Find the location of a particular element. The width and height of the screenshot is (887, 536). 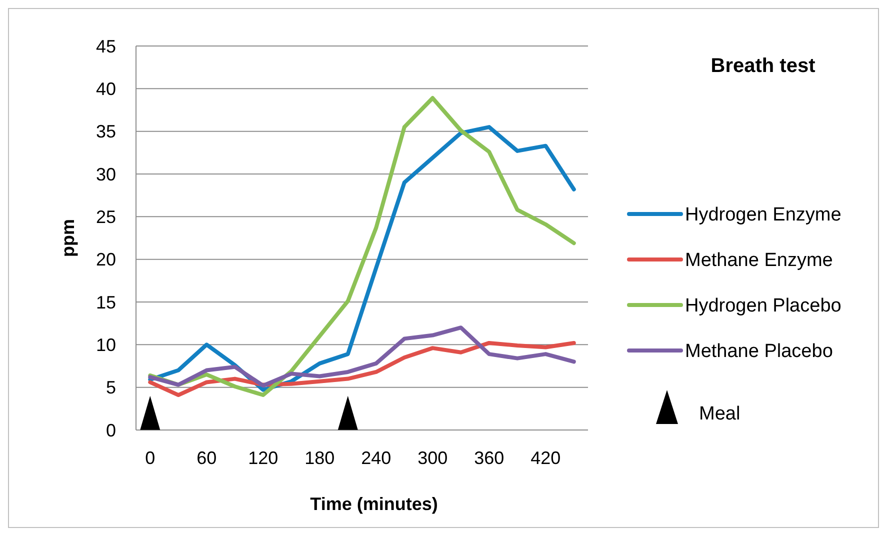

x-tick-label: 0 is located at coordinates (150, 458).